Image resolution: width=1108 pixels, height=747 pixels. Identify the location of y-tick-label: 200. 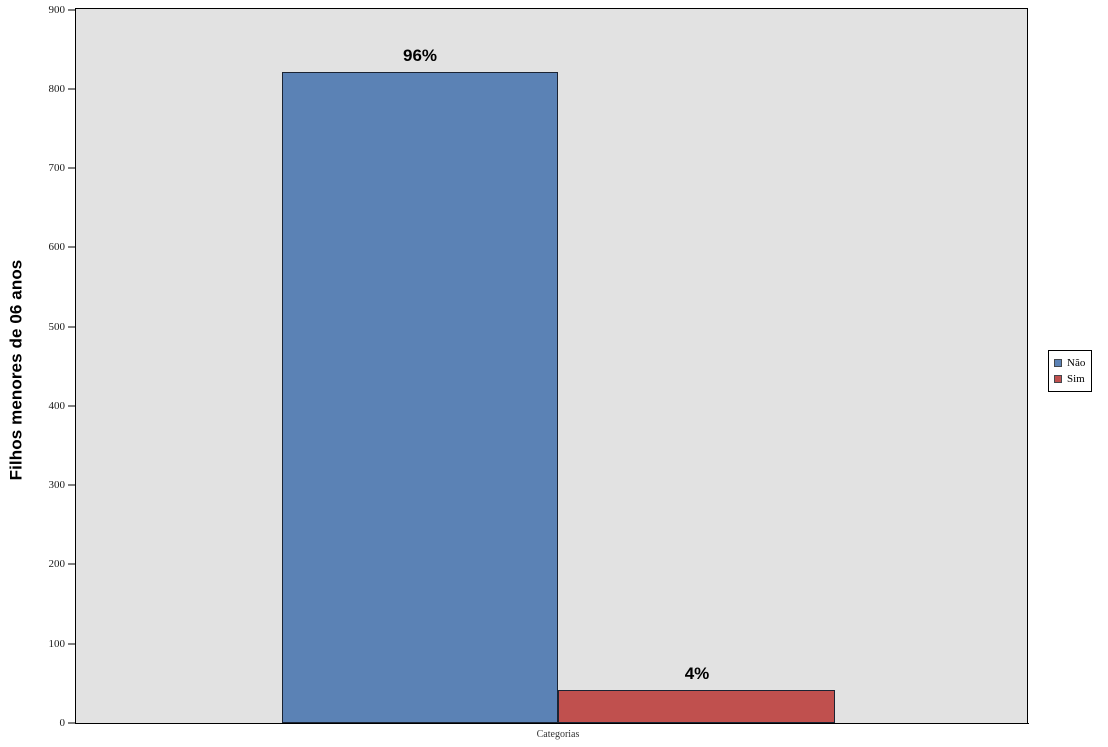
(57, 564).